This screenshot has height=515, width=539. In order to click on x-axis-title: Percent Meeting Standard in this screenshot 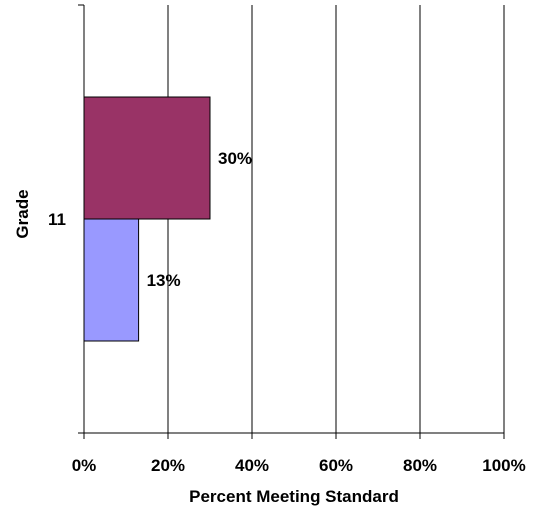, I will do `click(294, 496)`.